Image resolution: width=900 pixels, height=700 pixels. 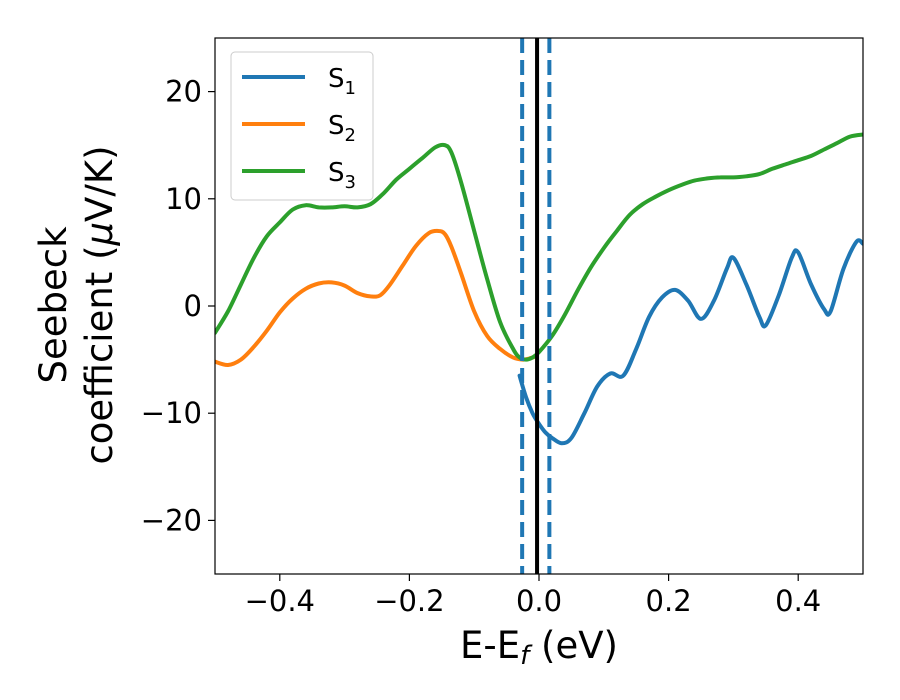 I want to click on legend-label-s2: S2, so click(x=342, y=128).